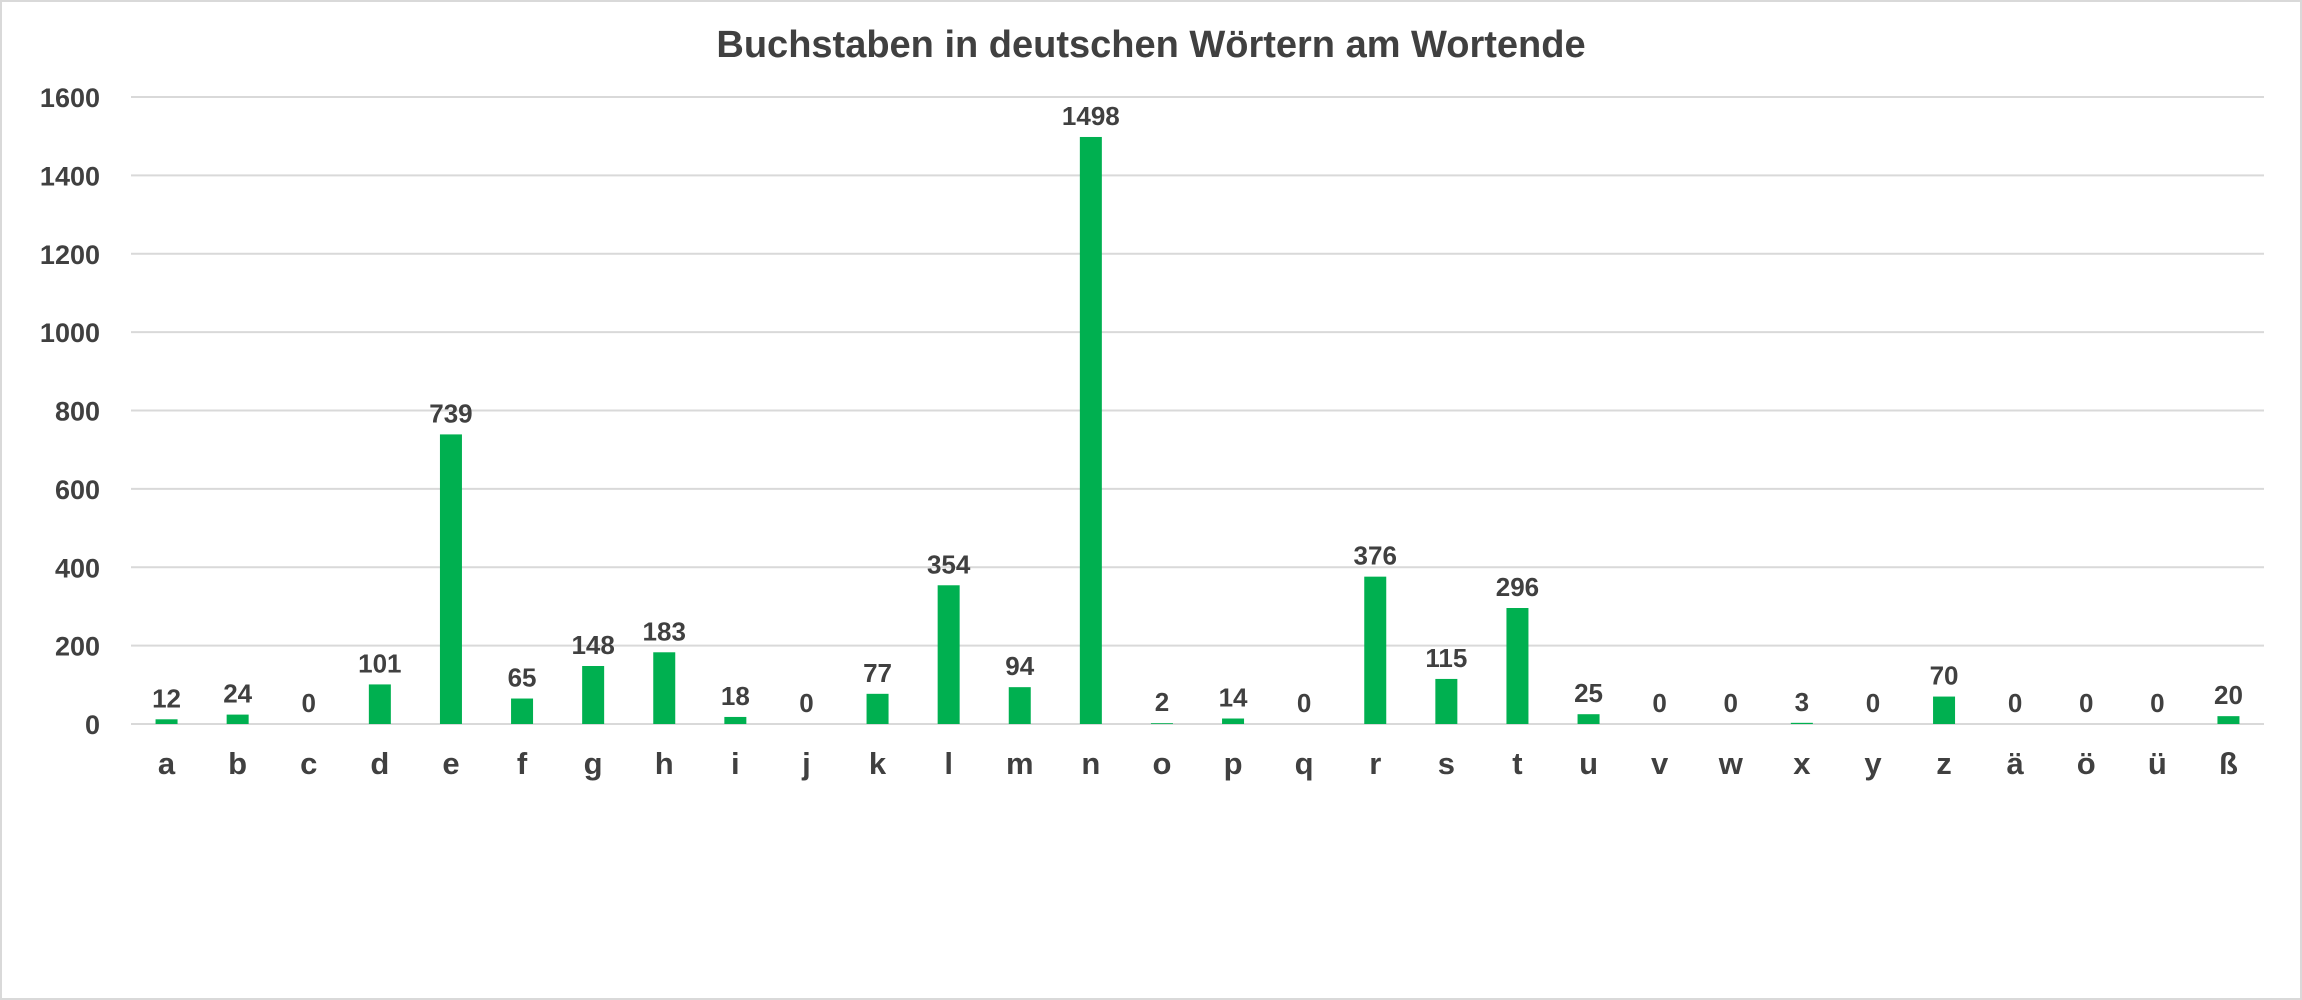 This screenshot has width=2302, height=1000. Describe the element at coordinates (1517, 587) in the screenshot. I see `data-label: 296` at that location.